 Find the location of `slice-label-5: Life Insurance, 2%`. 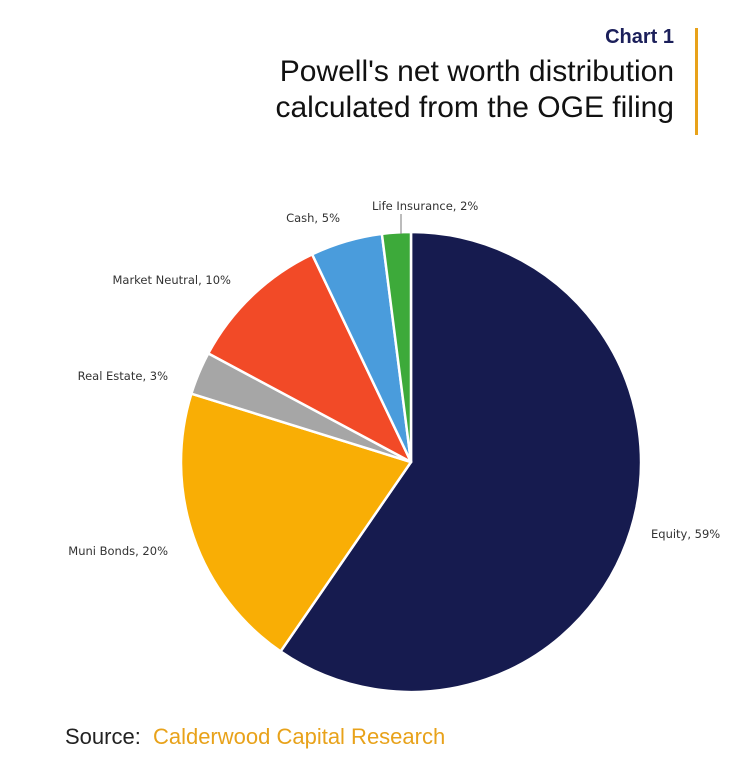

slice-label-5: Life Insurance, 2% is located at coordinates (425, 206).